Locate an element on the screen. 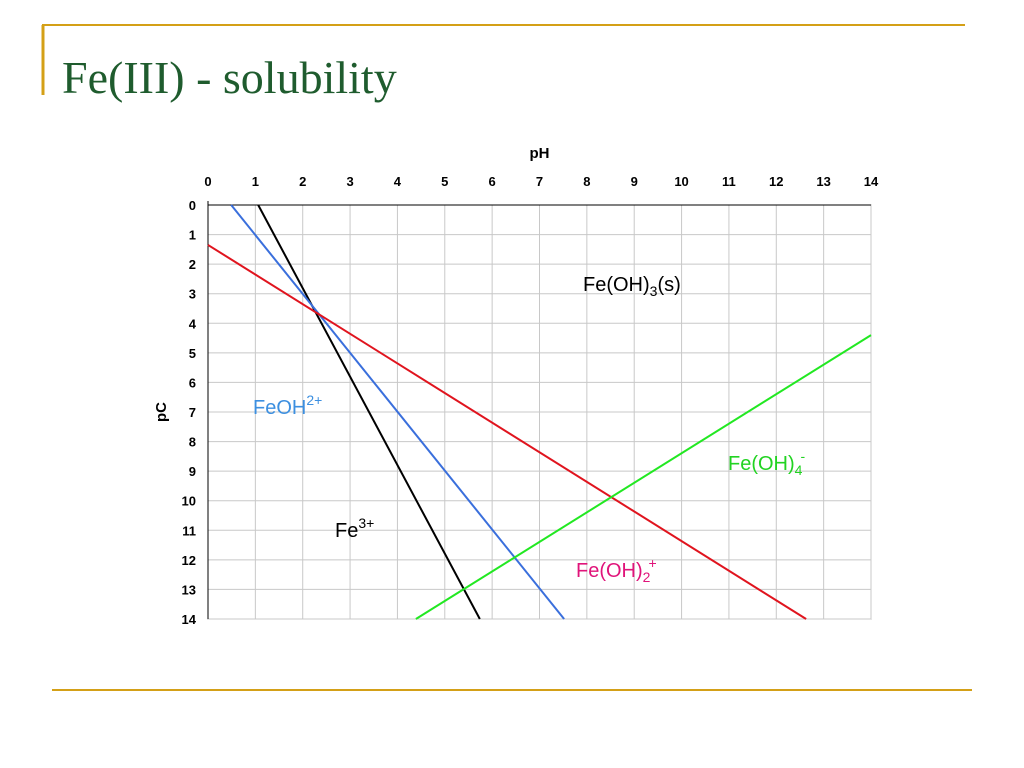  y-tick-label: 6 is located at coordinates (192, 382).